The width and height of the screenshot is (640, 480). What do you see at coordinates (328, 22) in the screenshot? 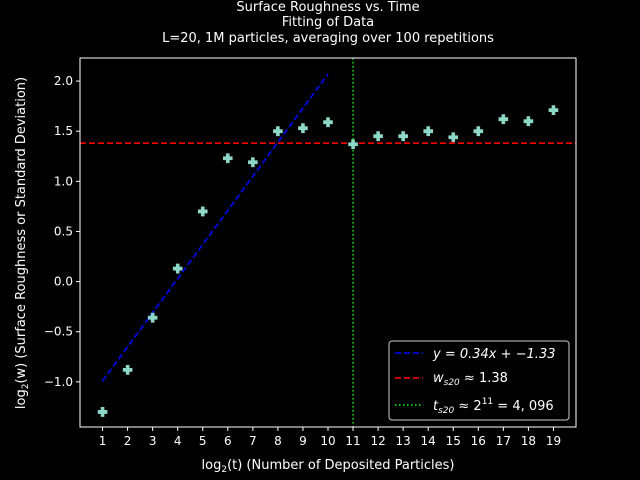
I see `chart-title-line-2: Fitting of Data` at bounding box center [328, 22].